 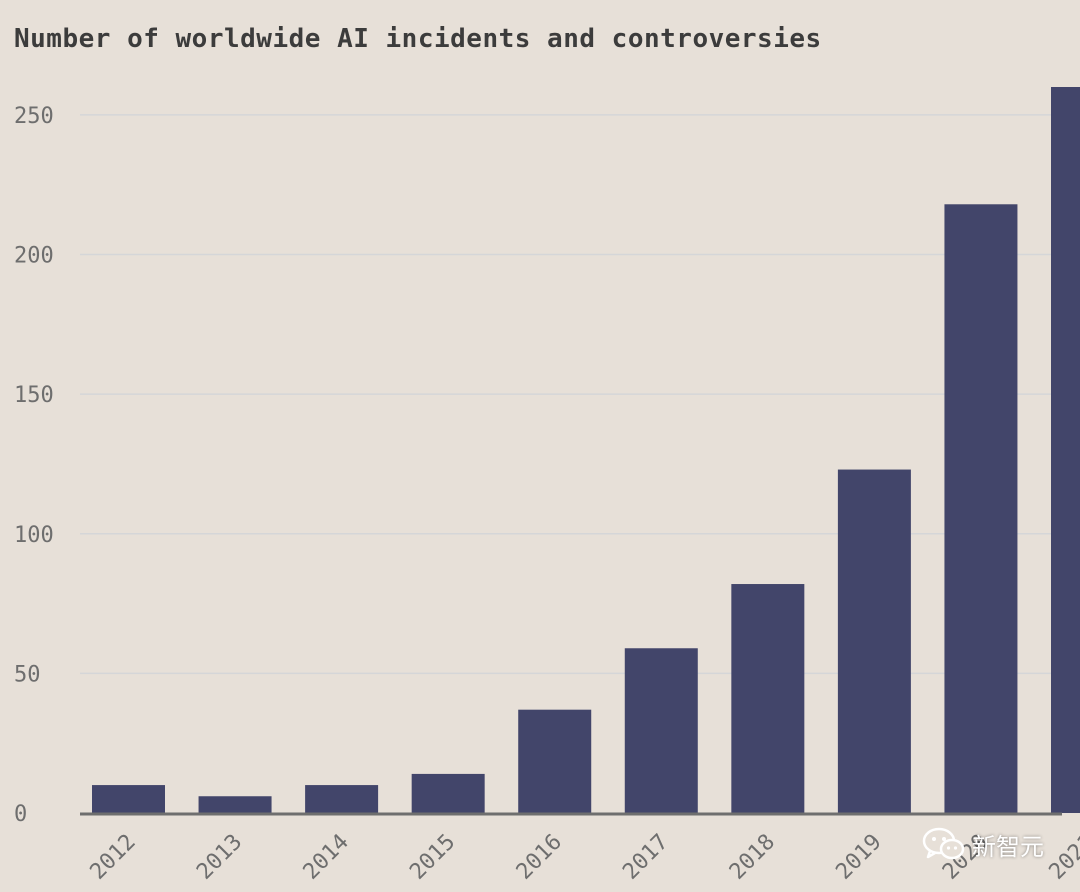 What do you see at coordinates (752, 857) in the screenshot?
I see `x-tick-label: 2018` at bounding box center [752, 857].